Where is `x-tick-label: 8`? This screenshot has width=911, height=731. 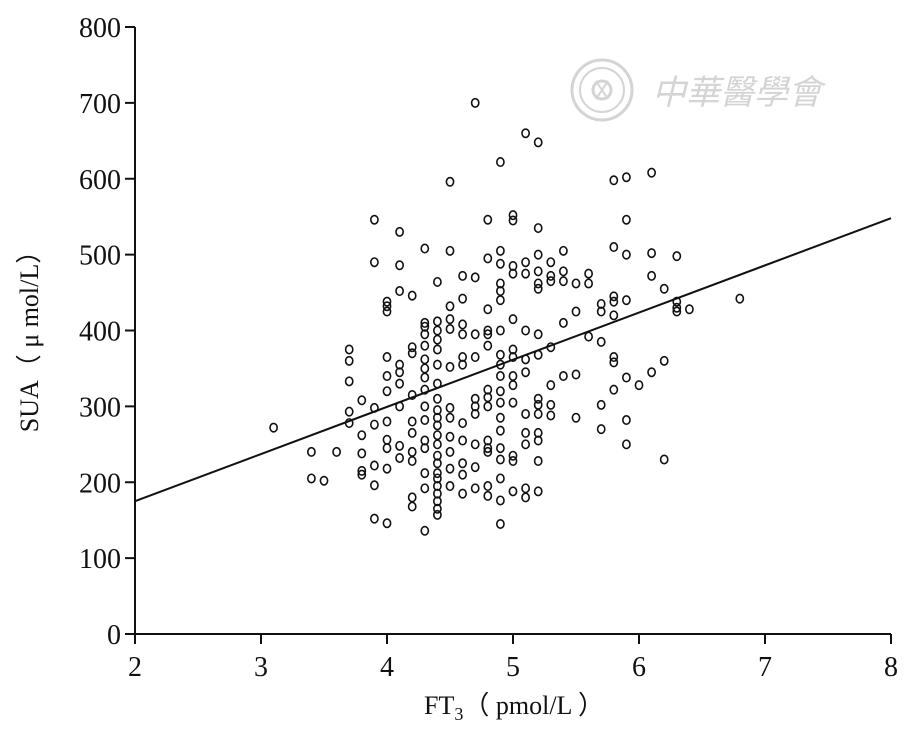
x-tick-label: 8 is located at coordinates (891, 667).